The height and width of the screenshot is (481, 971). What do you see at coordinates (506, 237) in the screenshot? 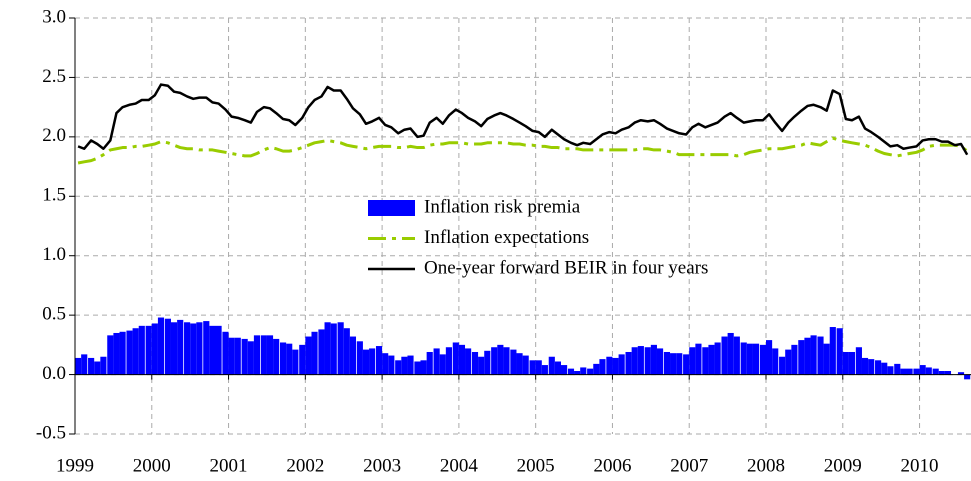
I see `legend-label: Inflation expectations` at bounding box center [506, 237].